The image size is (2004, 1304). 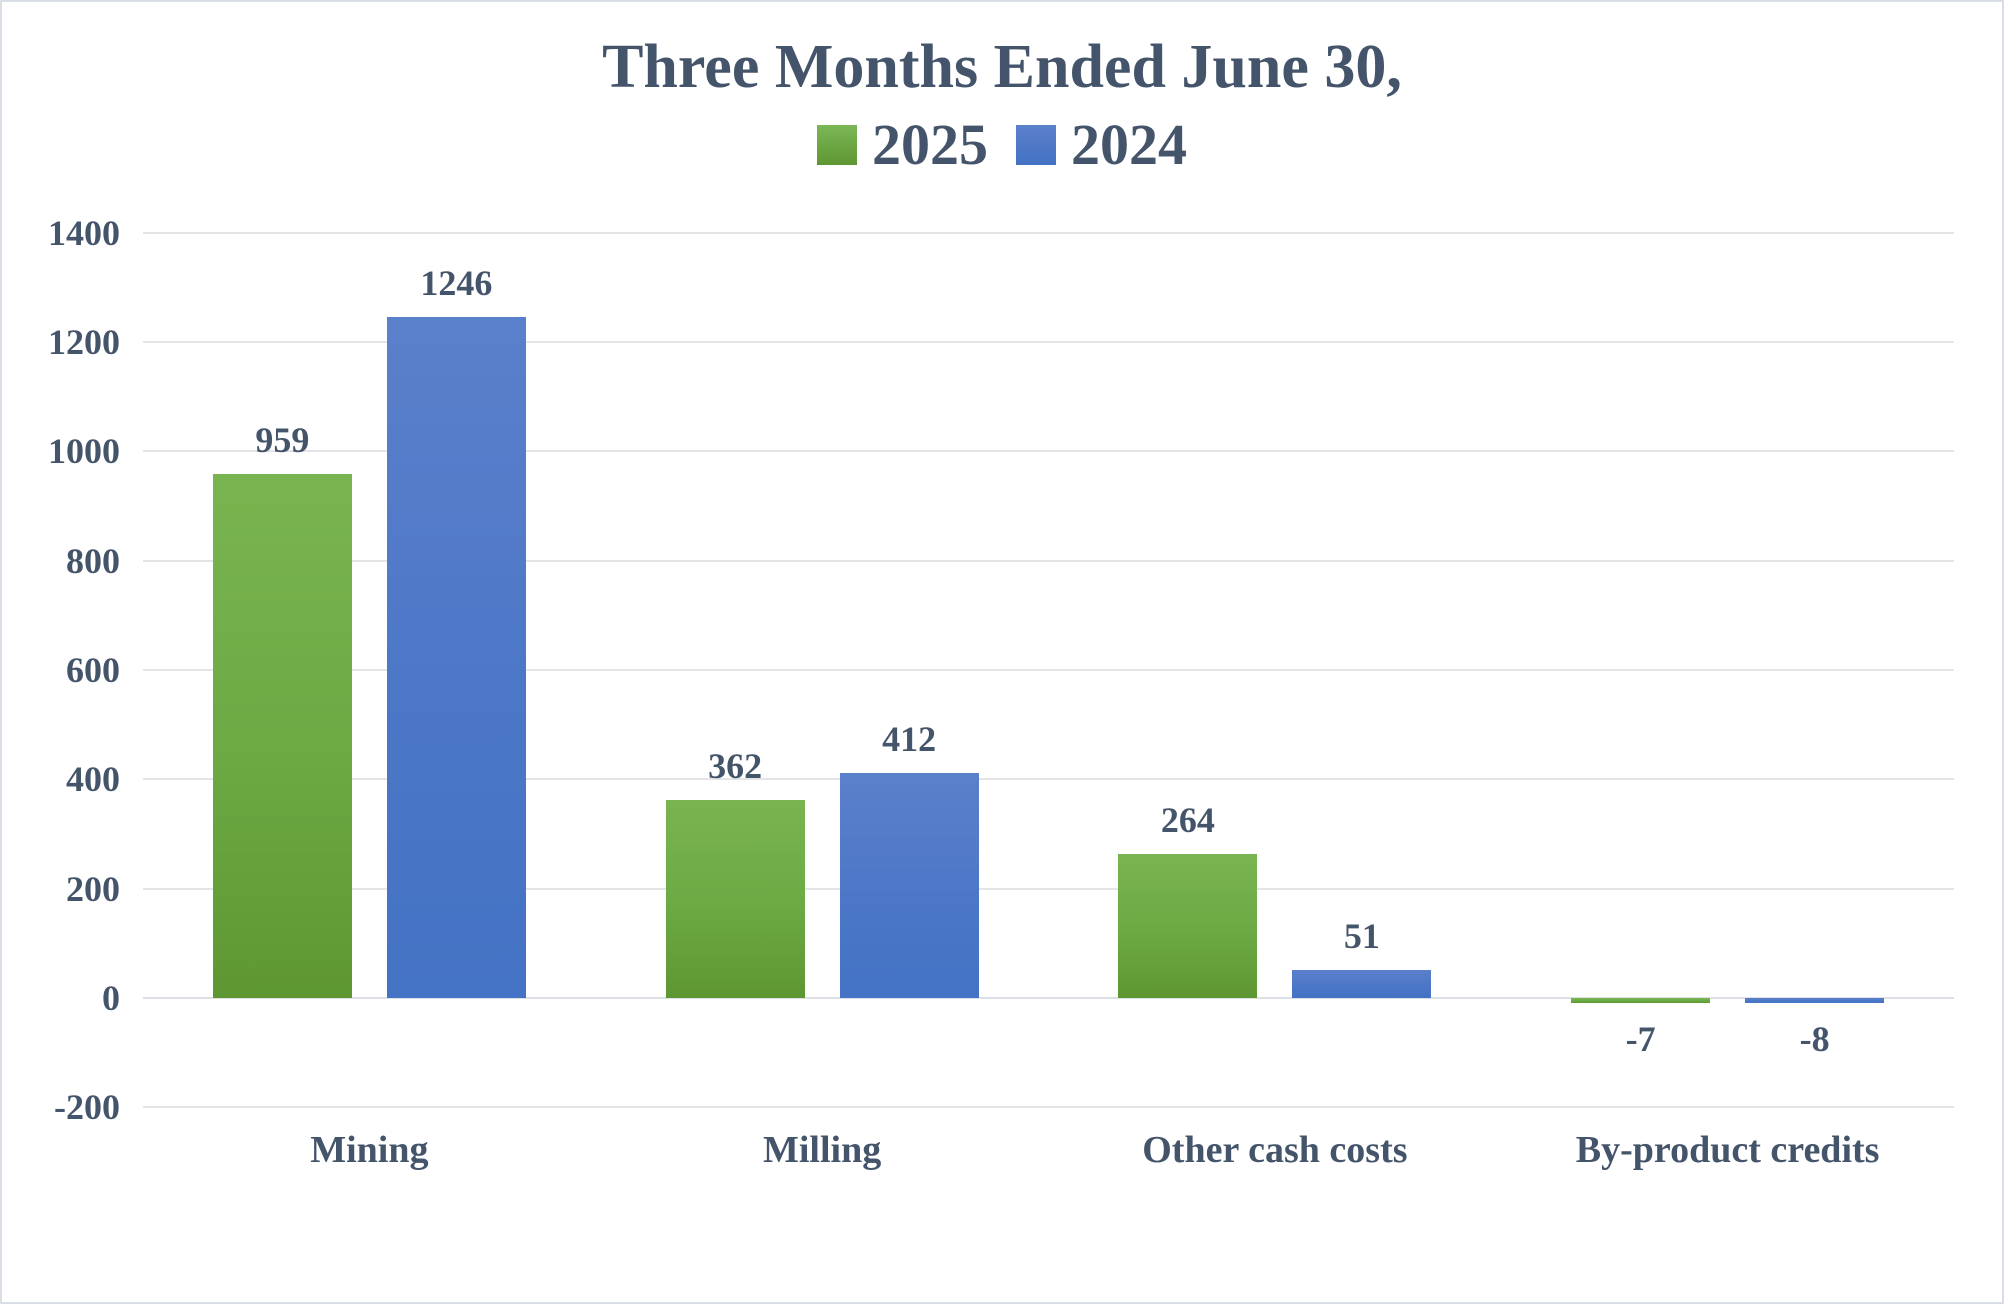 What do you see at coordinates (456, 657) in the screenshot?
I see `bar-2024-mining` at bounding box center [456, 657].